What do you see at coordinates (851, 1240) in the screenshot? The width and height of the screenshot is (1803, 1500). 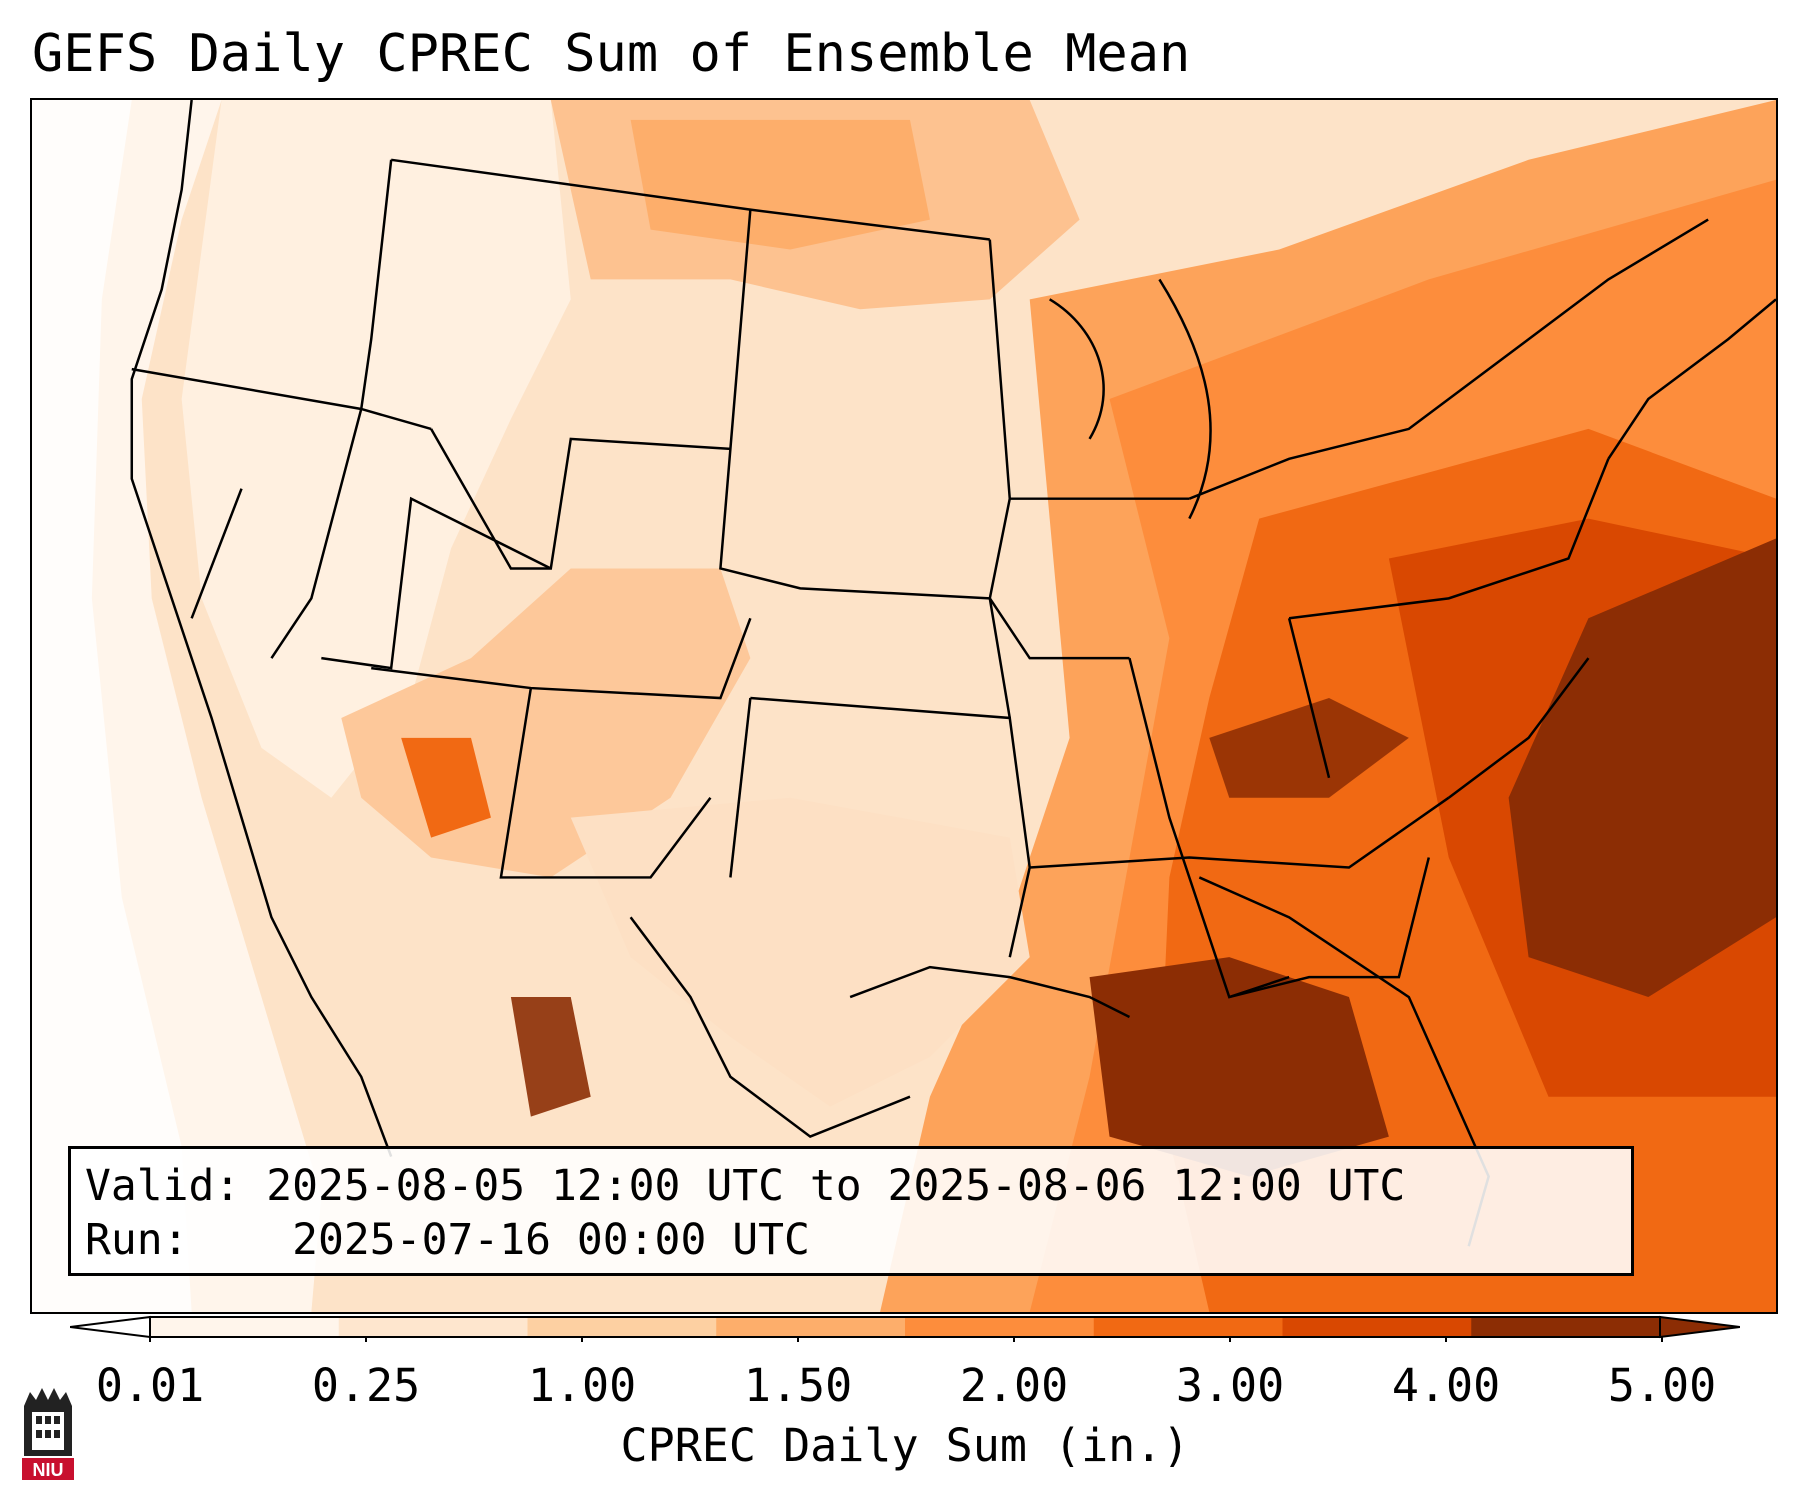 I see `run-line: Run: 2025-07-16 00:00 UTC` at bounding box center [851, 1240].